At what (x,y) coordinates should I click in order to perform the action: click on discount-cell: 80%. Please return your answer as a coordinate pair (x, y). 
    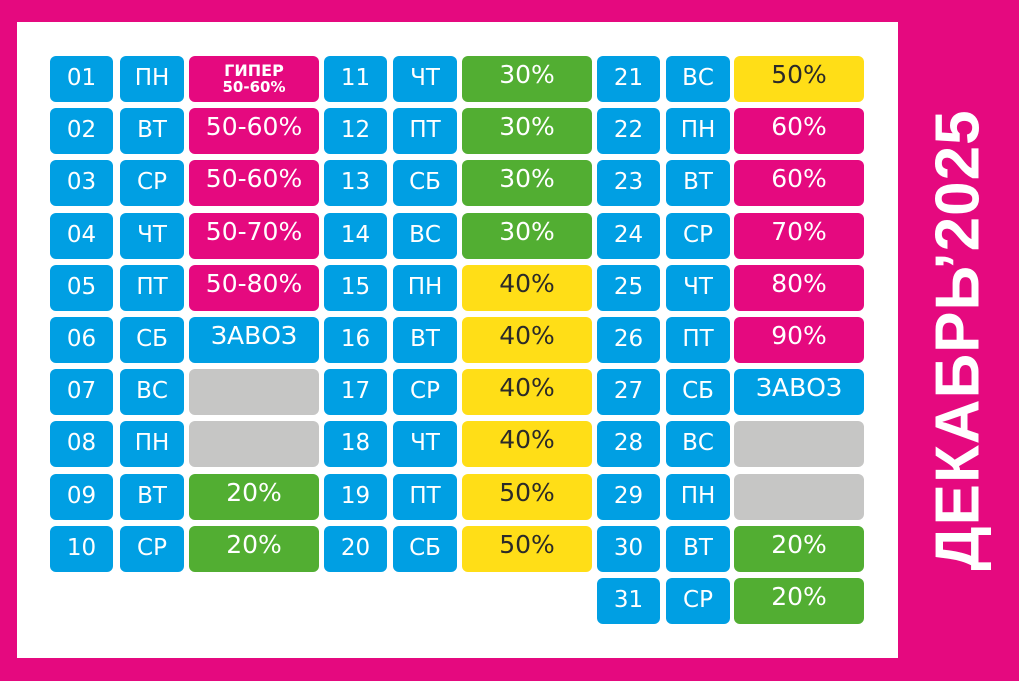
    Looking at the image, I should click on (799, 288).